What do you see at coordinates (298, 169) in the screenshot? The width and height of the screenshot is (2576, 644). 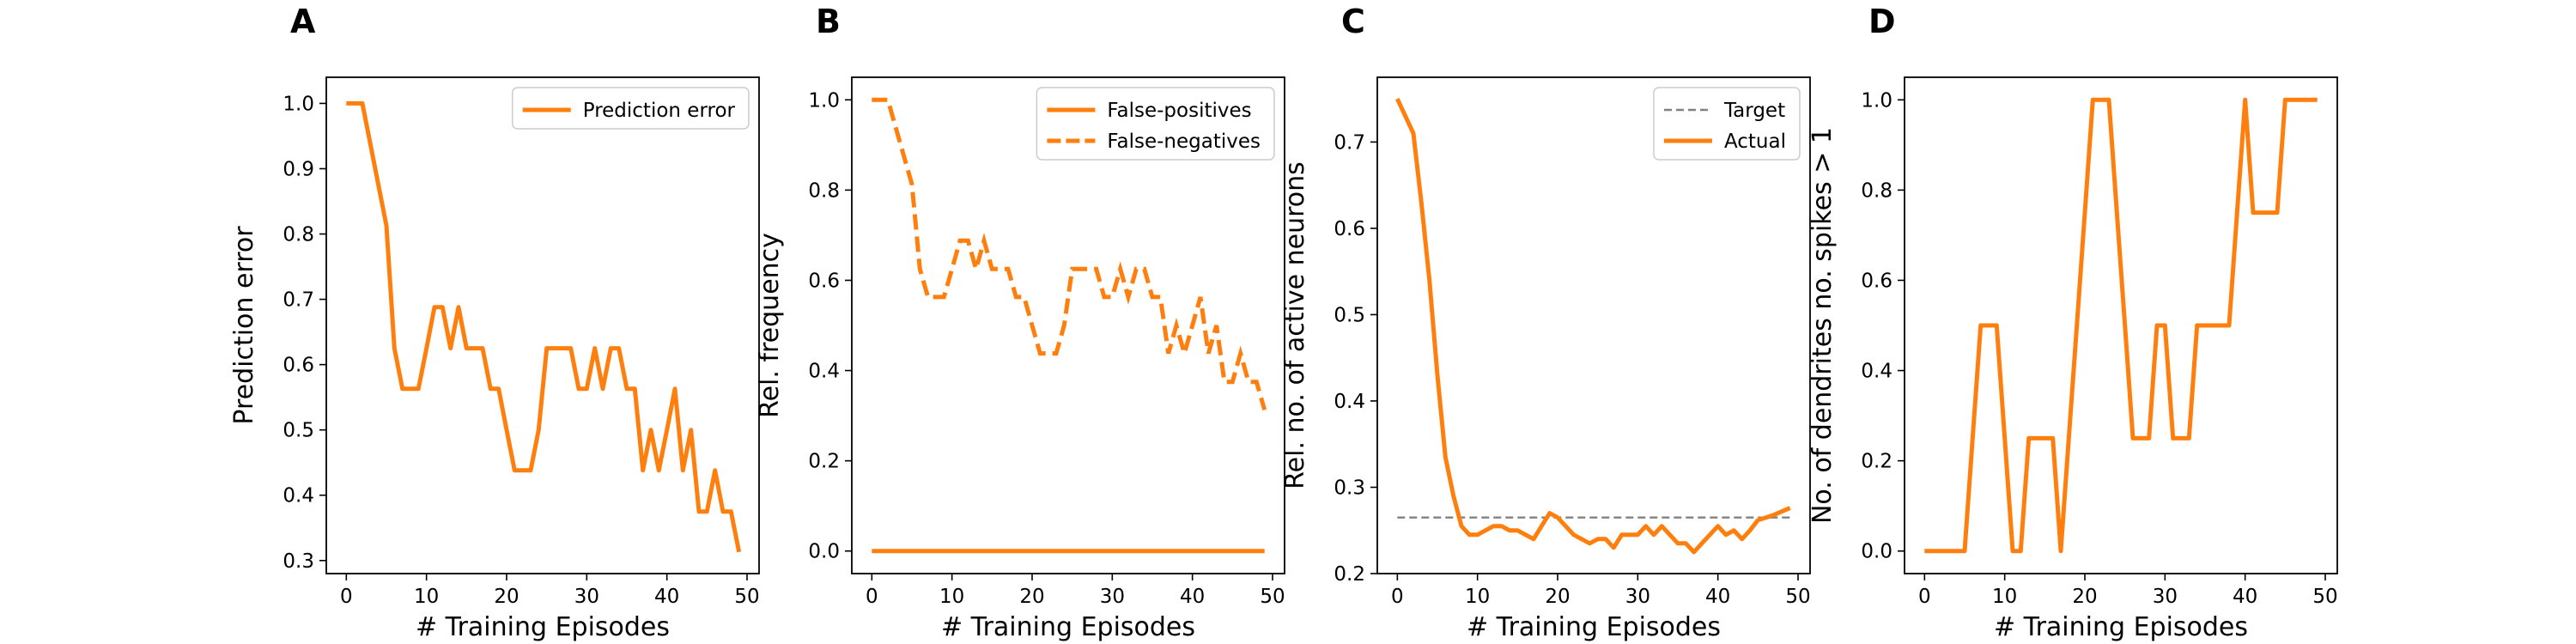 I see `y-tick-label: 0.9` at bounding box center [298, 169].